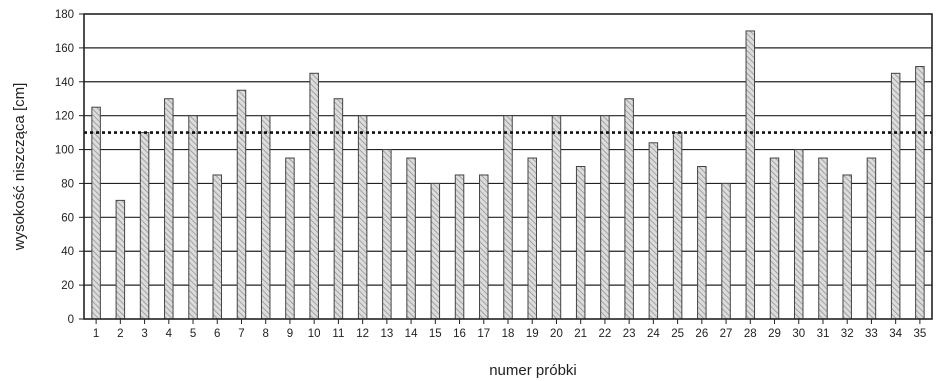 The height and width of the screenshot is (381, 937). Describe the element at coordinates (629, 334) in the screenshot. I see `x-tick-label: 23` at that location.